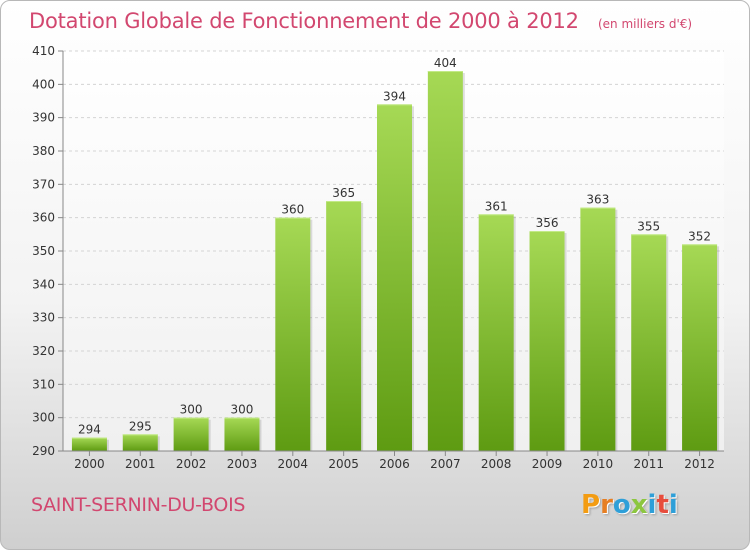  I want to click on data-label: 295, so click(140, 426).